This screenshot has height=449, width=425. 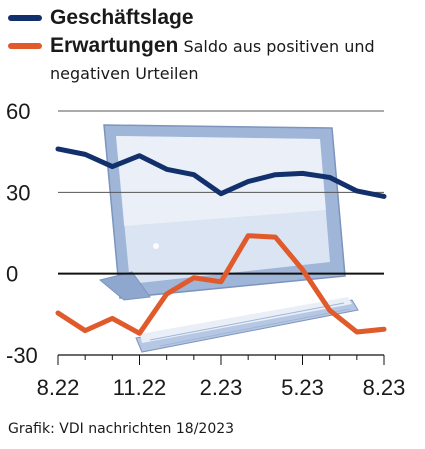 I want to click on x-tick-label: 5.23, so click(x=302, y=387).